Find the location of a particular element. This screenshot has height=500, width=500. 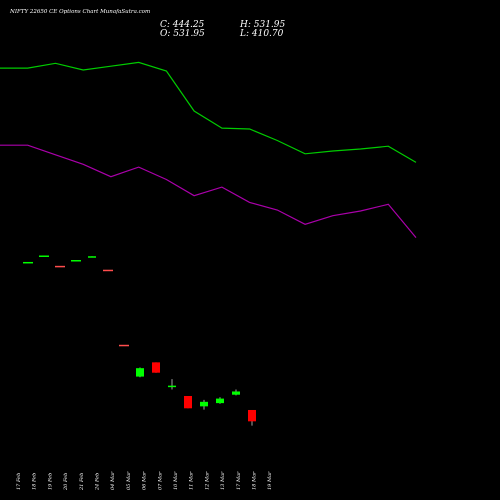

candle-21-feb is located at coordinates (92, 257).